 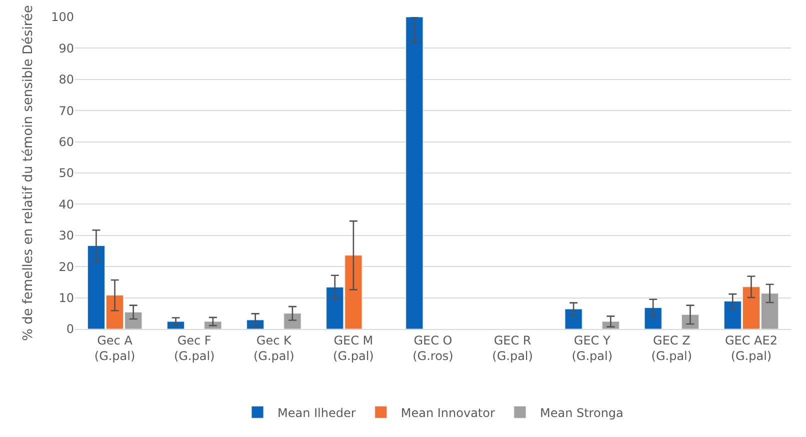 I want to click on y-tick-label: 0, so click(x=70, y=329).